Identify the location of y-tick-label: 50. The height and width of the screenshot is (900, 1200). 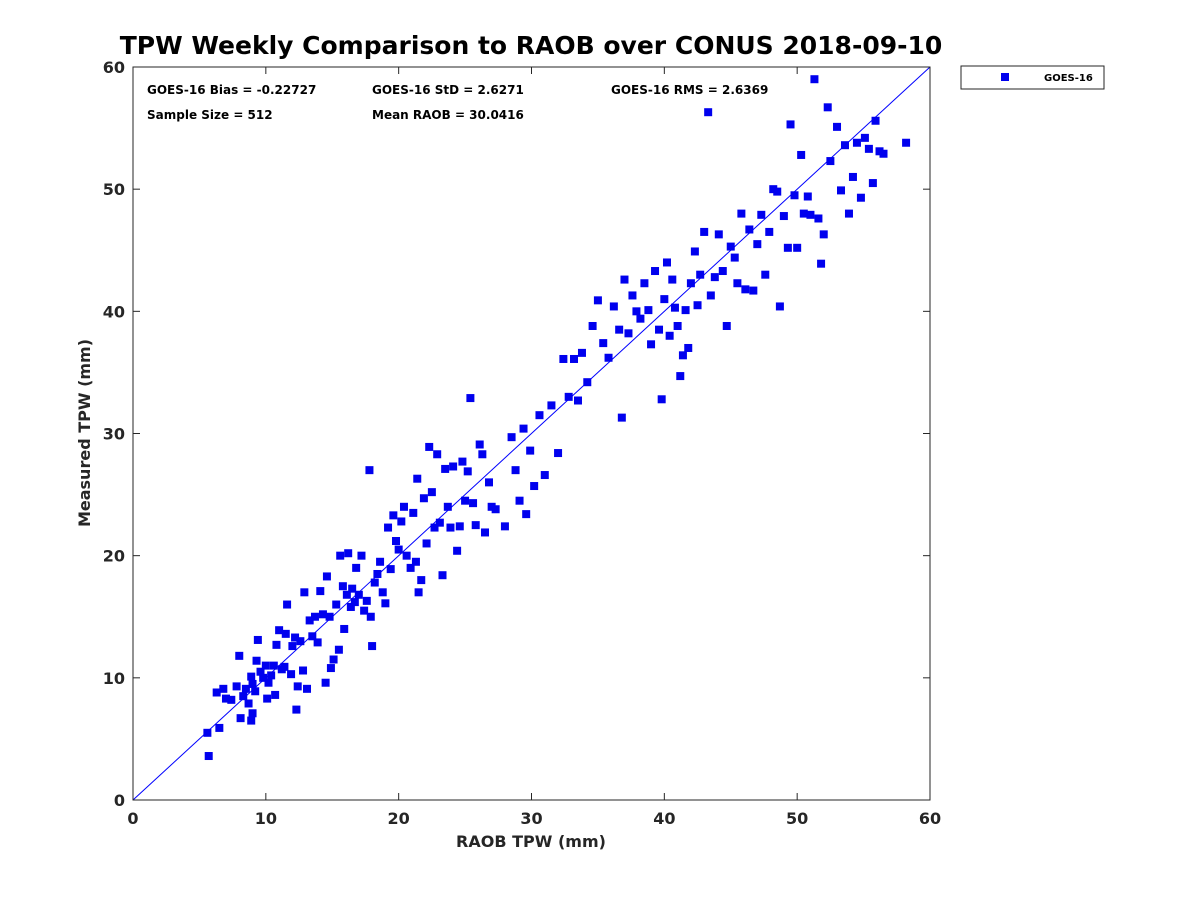
(114, 189).